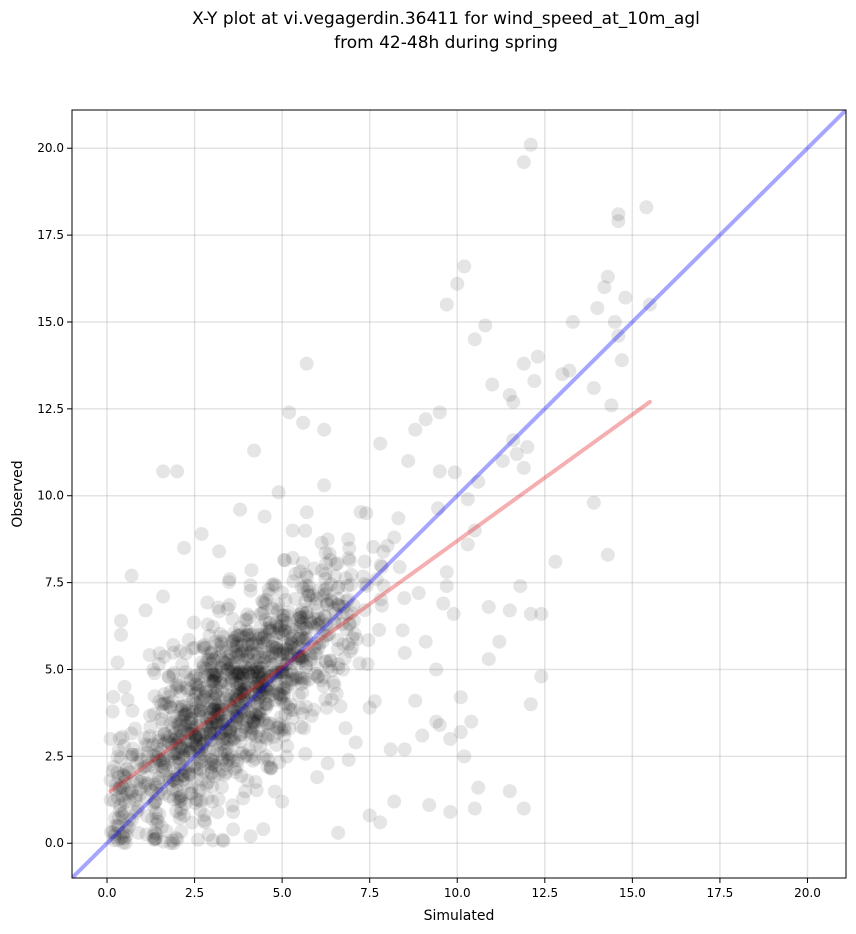  I want to click on x-tick-label: 15.0, so click(632, 893).